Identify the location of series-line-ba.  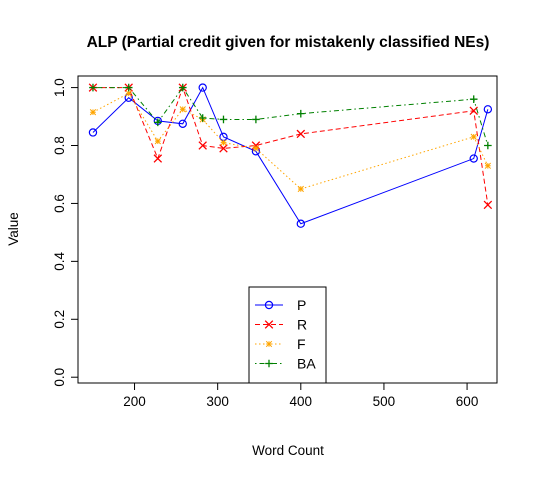
(290, 116).